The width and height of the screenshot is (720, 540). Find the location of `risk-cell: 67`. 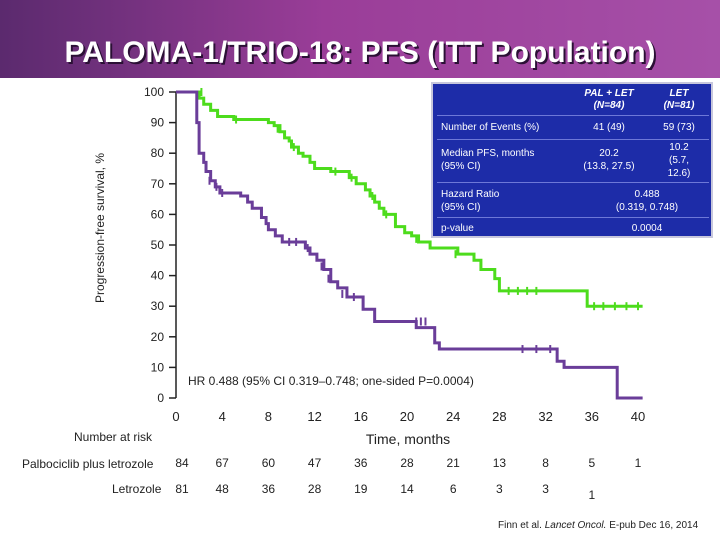

risk-cell: 67 is located at coordinates (222, 463).